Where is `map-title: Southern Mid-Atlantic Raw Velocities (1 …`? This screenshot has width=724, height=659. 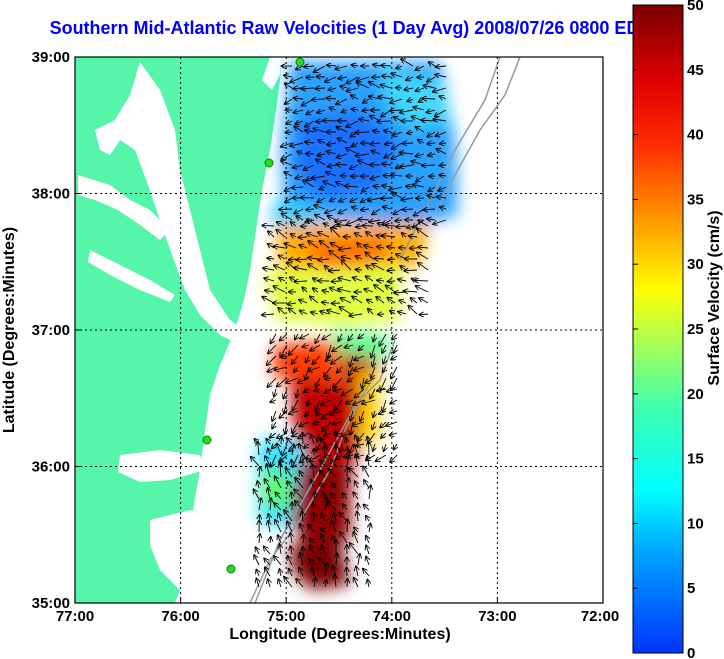 map-title: Southern Mid-Atlantic Raw Velocities (1 … is located at coordinates (350, 28).